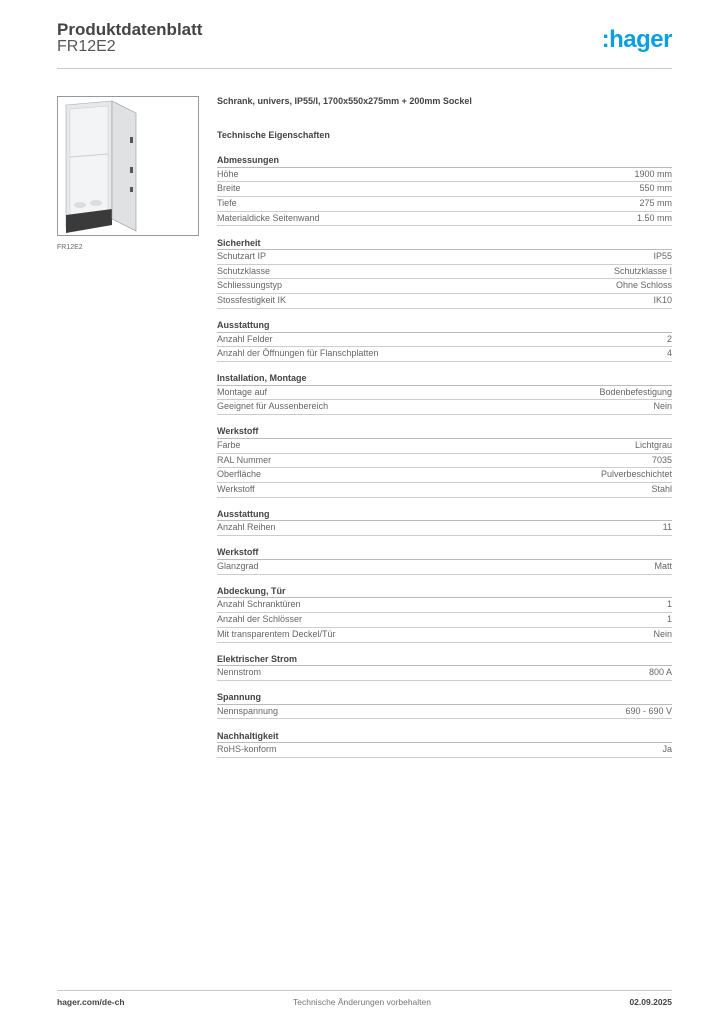 The width and height of the screenshot is (724, 1024). Describe the element at coordinates (444, 620) in the screenshot. I see `property-row: Anzahl der Schlösser 1` at that location.